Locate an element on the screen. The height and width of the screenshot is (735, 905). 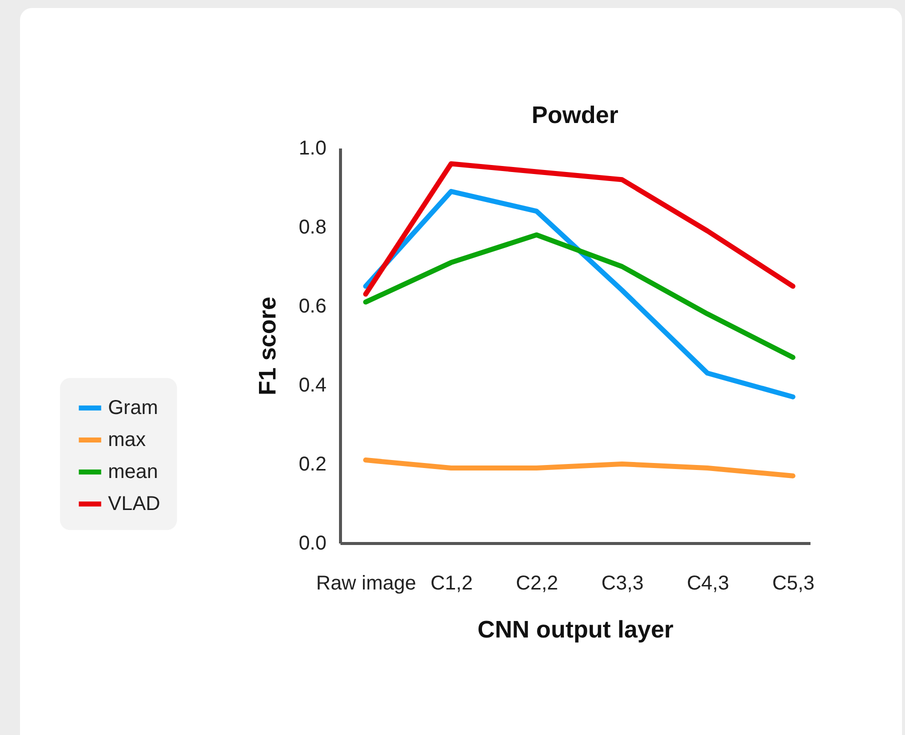
legend-label: VLAD is located at coordinates (134, 504).